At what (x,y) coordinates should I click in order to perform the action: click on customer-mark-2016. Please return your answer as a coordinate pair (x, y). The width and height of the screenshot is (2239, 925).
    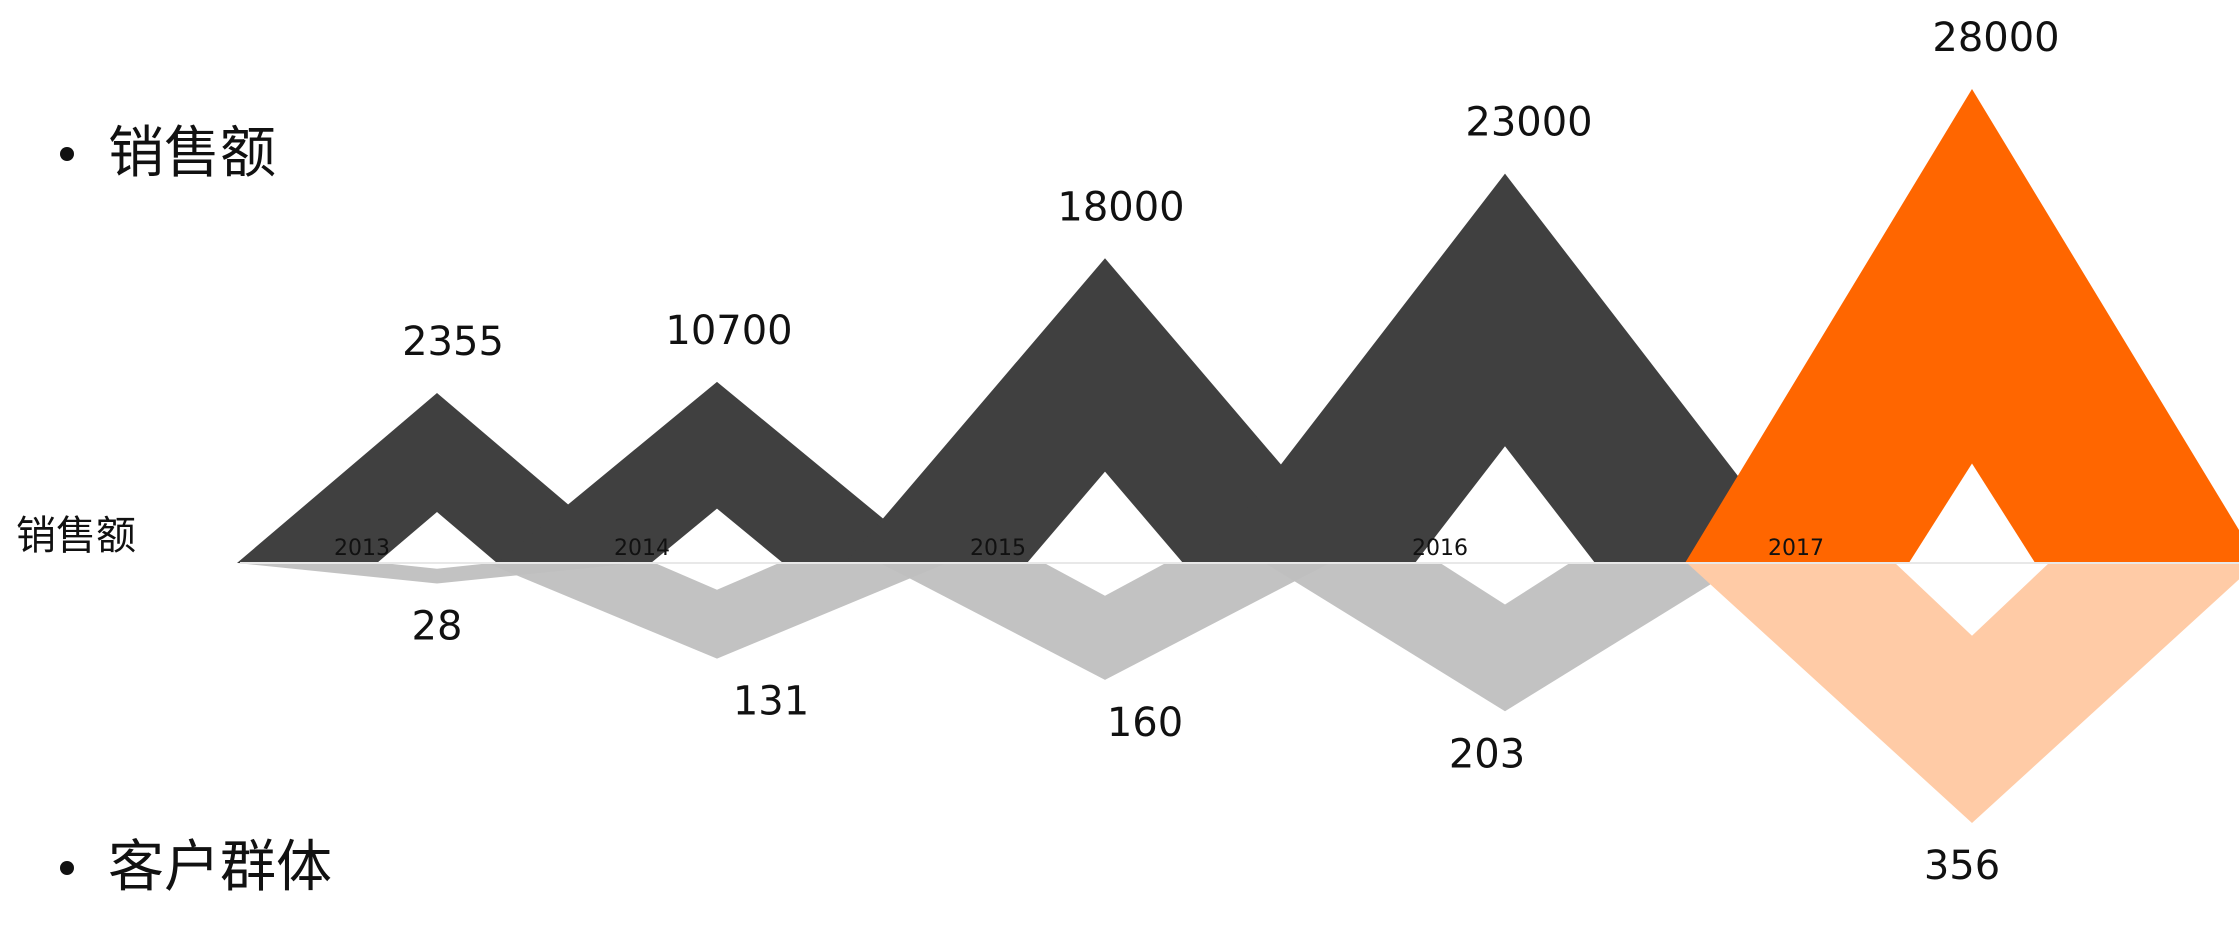
    Looking at the image, I should click on (1505, 637).